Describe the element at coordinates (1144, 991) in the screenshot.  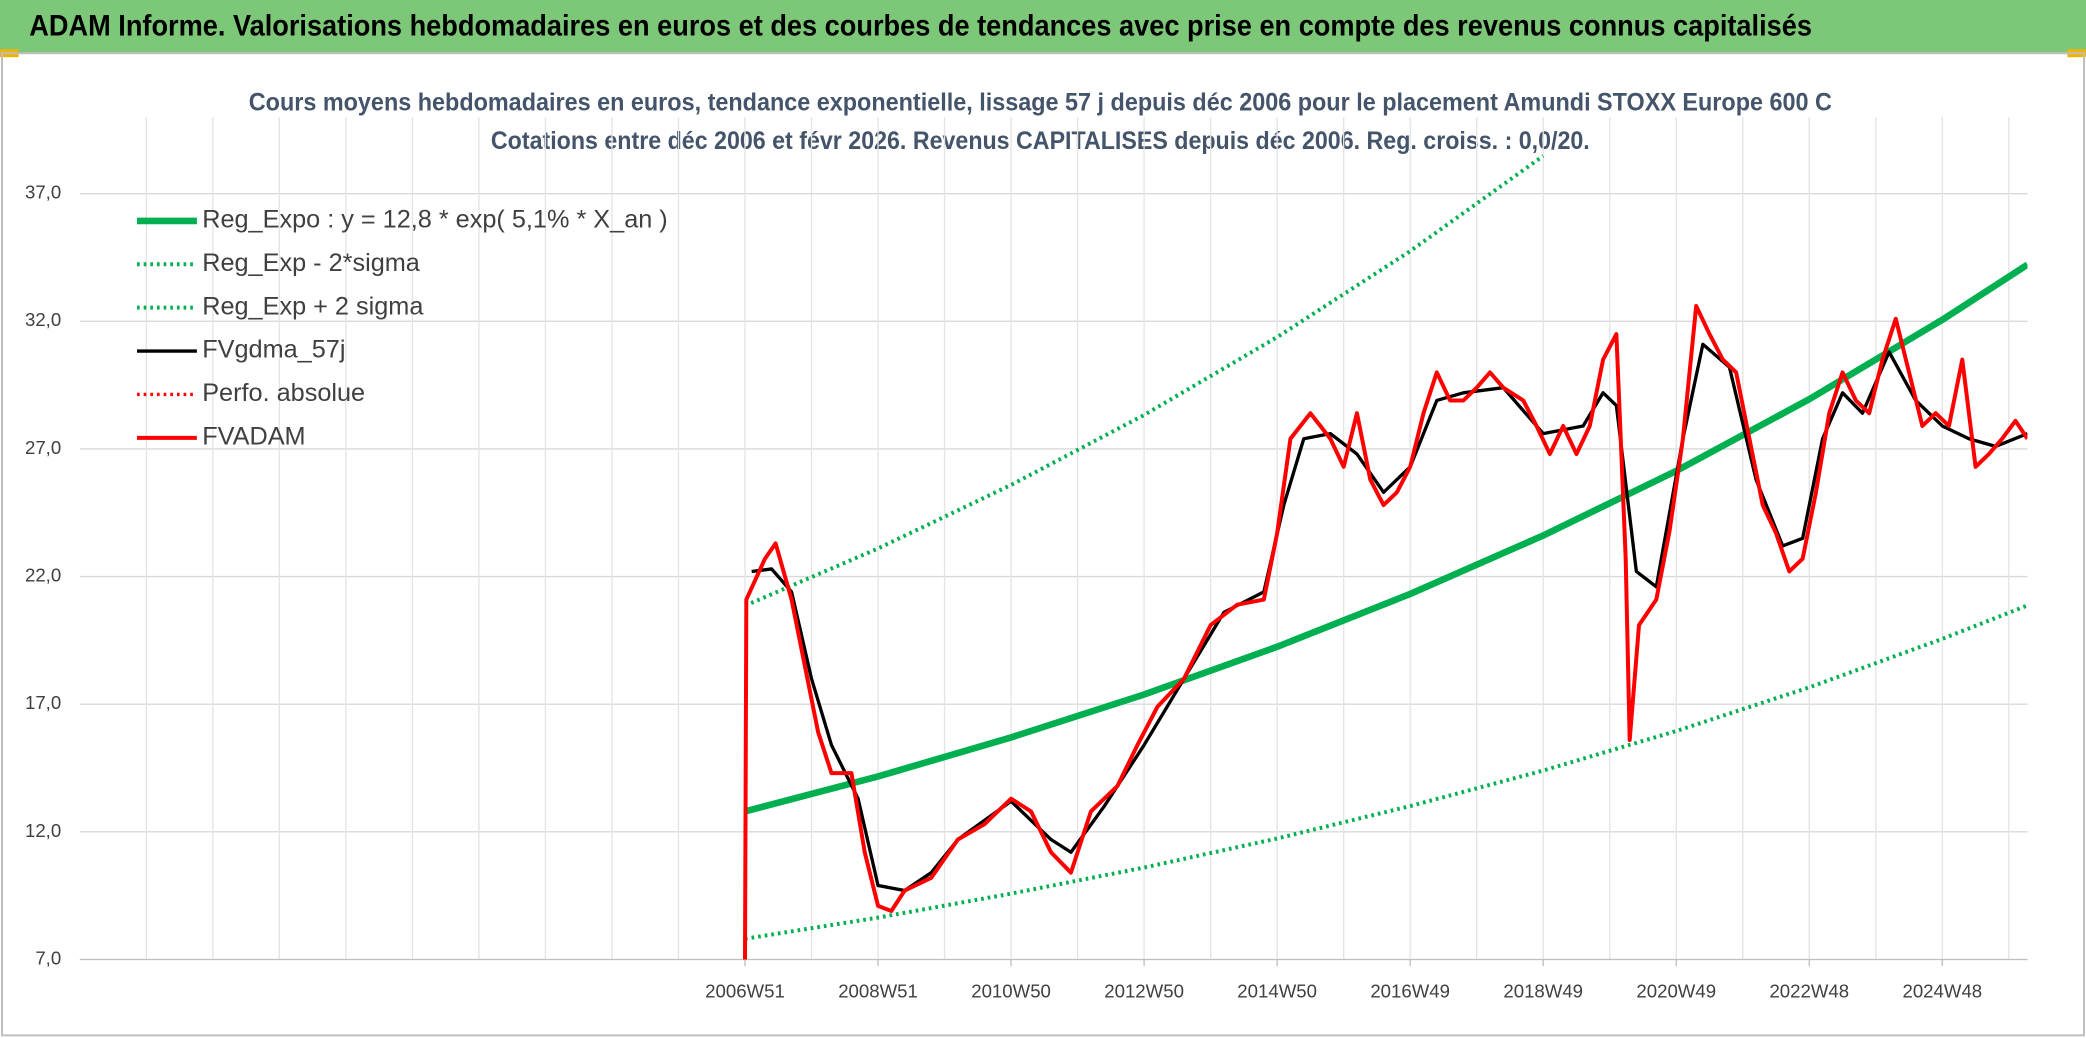
I see `x-tick-label: 2012W50` at that location.